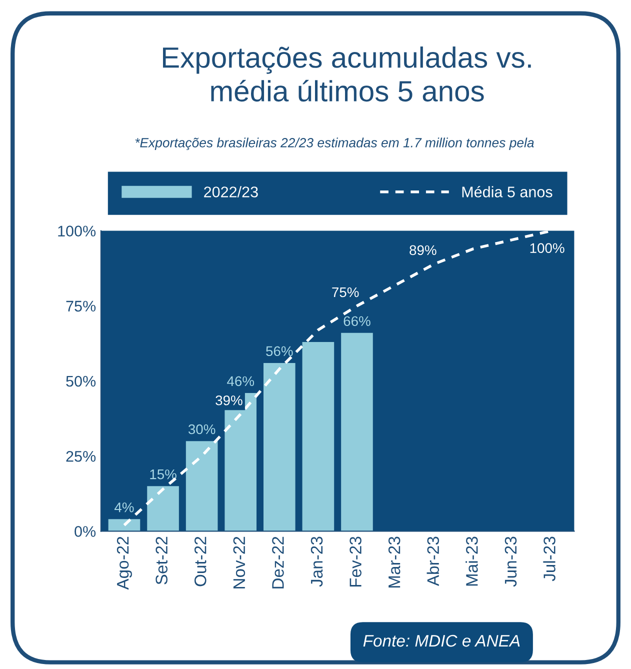 Image resolution: width=631 pixels, height=669 pixels. What do you see at coordinates (239, 562) in the screenshot?
I see `x-tick-label: Nov-22` at bounding box center [239, 562].